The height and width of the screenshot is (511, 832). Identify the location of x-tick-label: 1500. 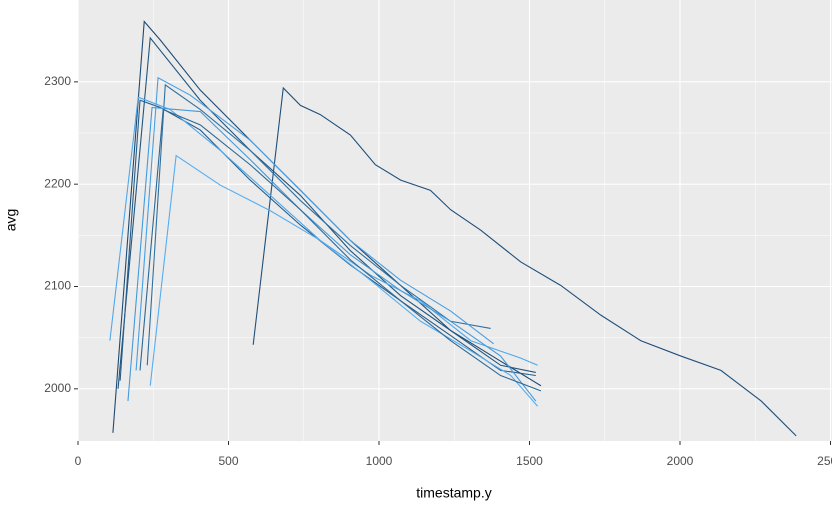
(529, 461).